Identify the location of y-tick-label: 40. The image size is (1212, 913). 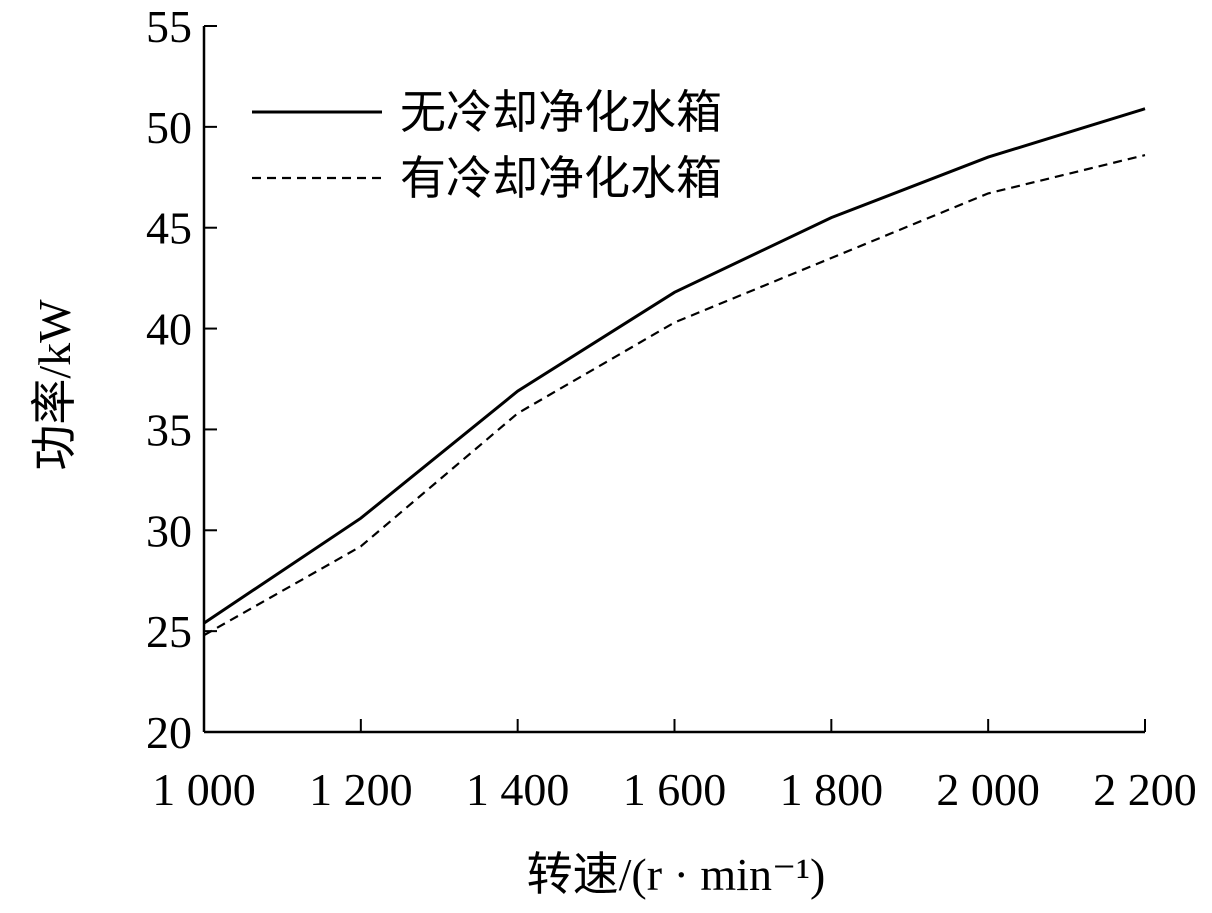
(169, 329).